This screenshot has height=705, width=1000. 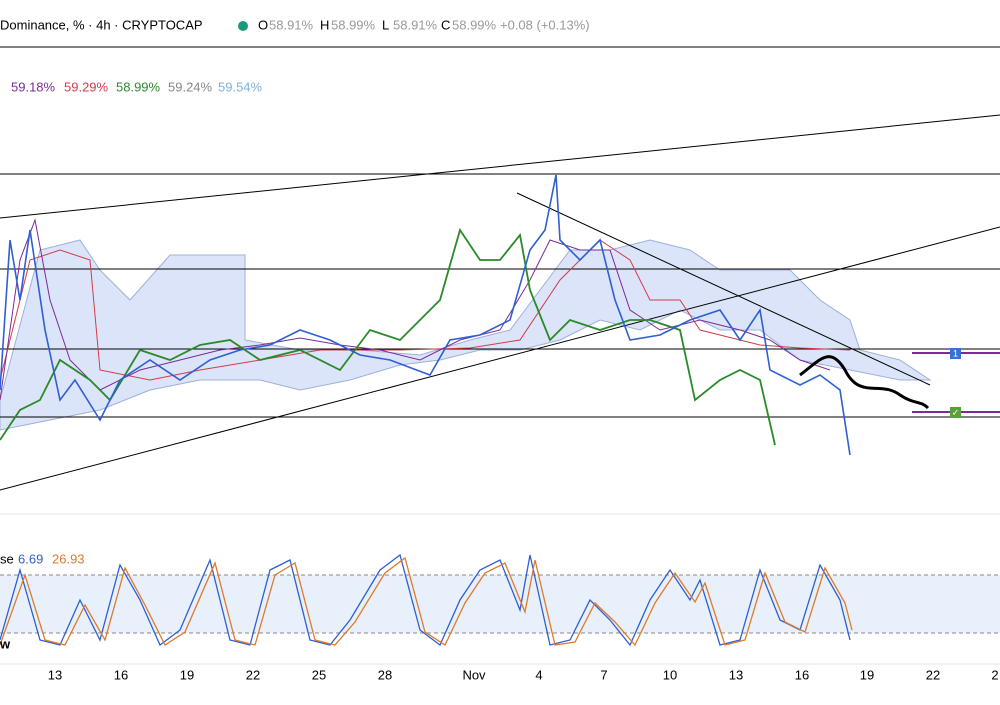 I want to click on x-axis-label: 2, so click(x=994, y=674).